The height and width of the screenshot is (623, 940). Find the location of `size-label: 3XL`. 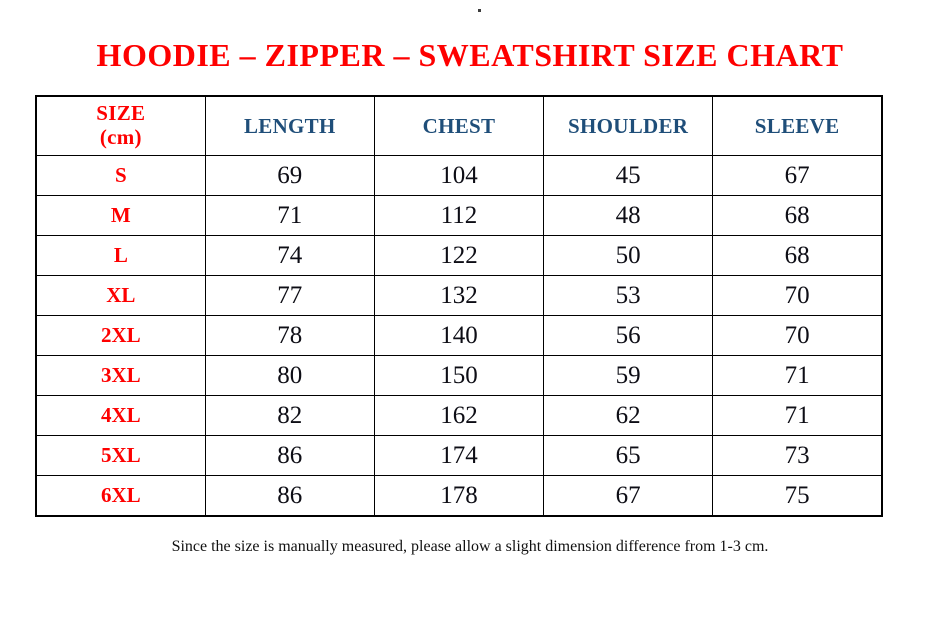

size-label: 3XL is located at coordinates (120, 375).